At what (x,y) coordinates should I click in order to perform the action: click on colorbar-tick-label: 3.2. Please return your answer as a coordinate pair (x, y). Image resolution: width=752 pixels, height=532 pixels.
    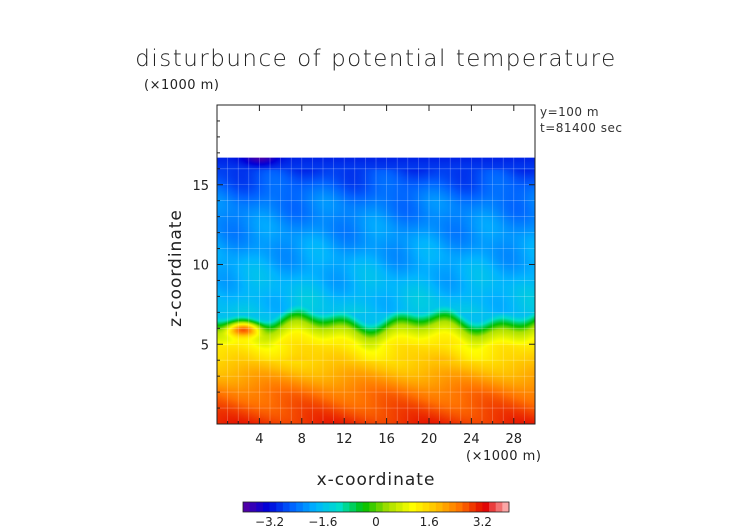
    Looking at the image, I should click on (482, 522).